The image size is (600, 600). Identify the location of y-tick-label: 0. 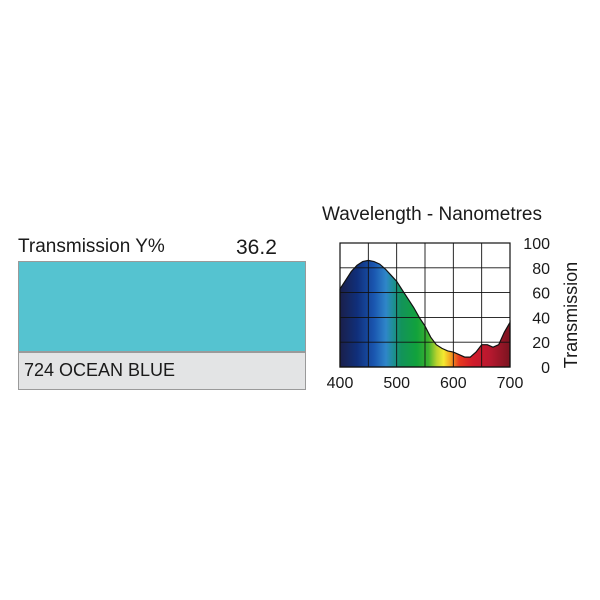
(545, 368).